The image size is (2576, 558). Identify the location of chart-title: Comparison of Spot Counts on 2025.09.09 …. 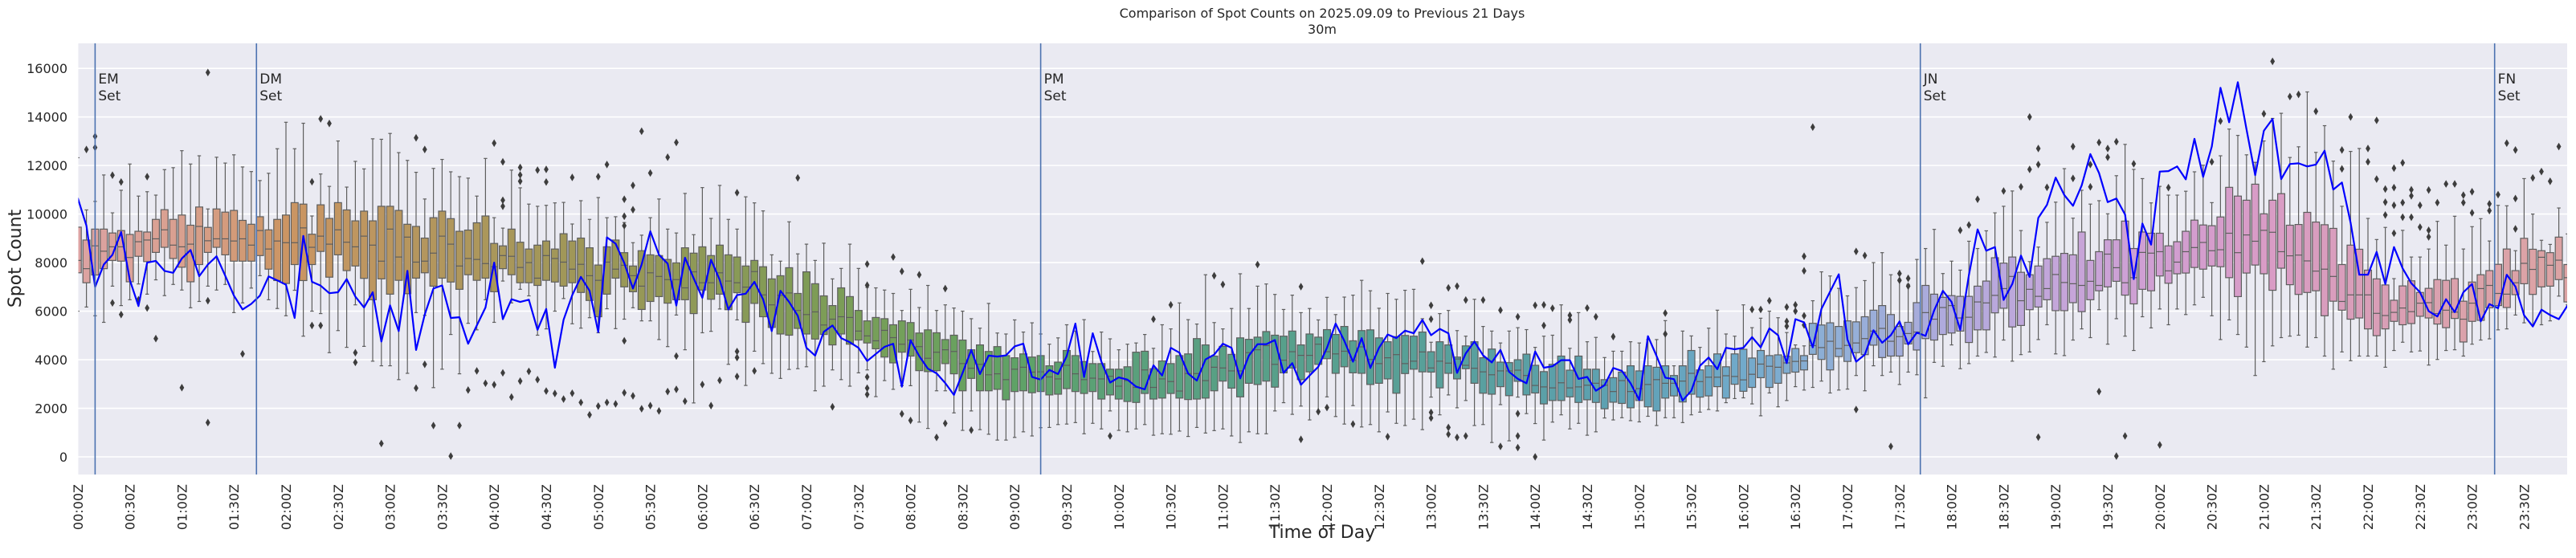
(1322, 13).